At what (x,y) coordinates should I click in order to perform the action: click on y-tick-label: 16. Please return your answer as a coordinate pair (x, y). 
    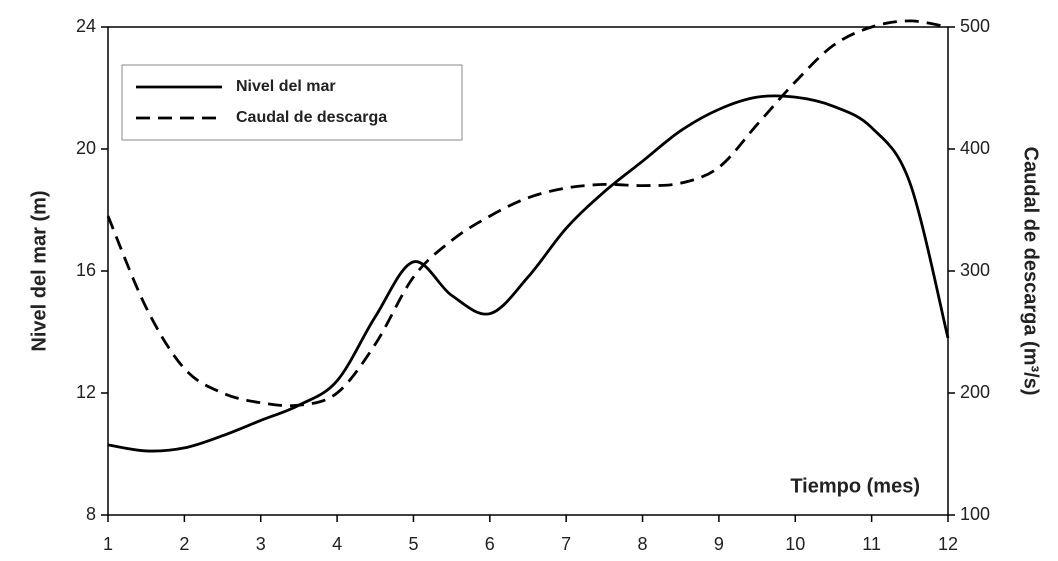
    Looking at the image, I should click on (86, 270).